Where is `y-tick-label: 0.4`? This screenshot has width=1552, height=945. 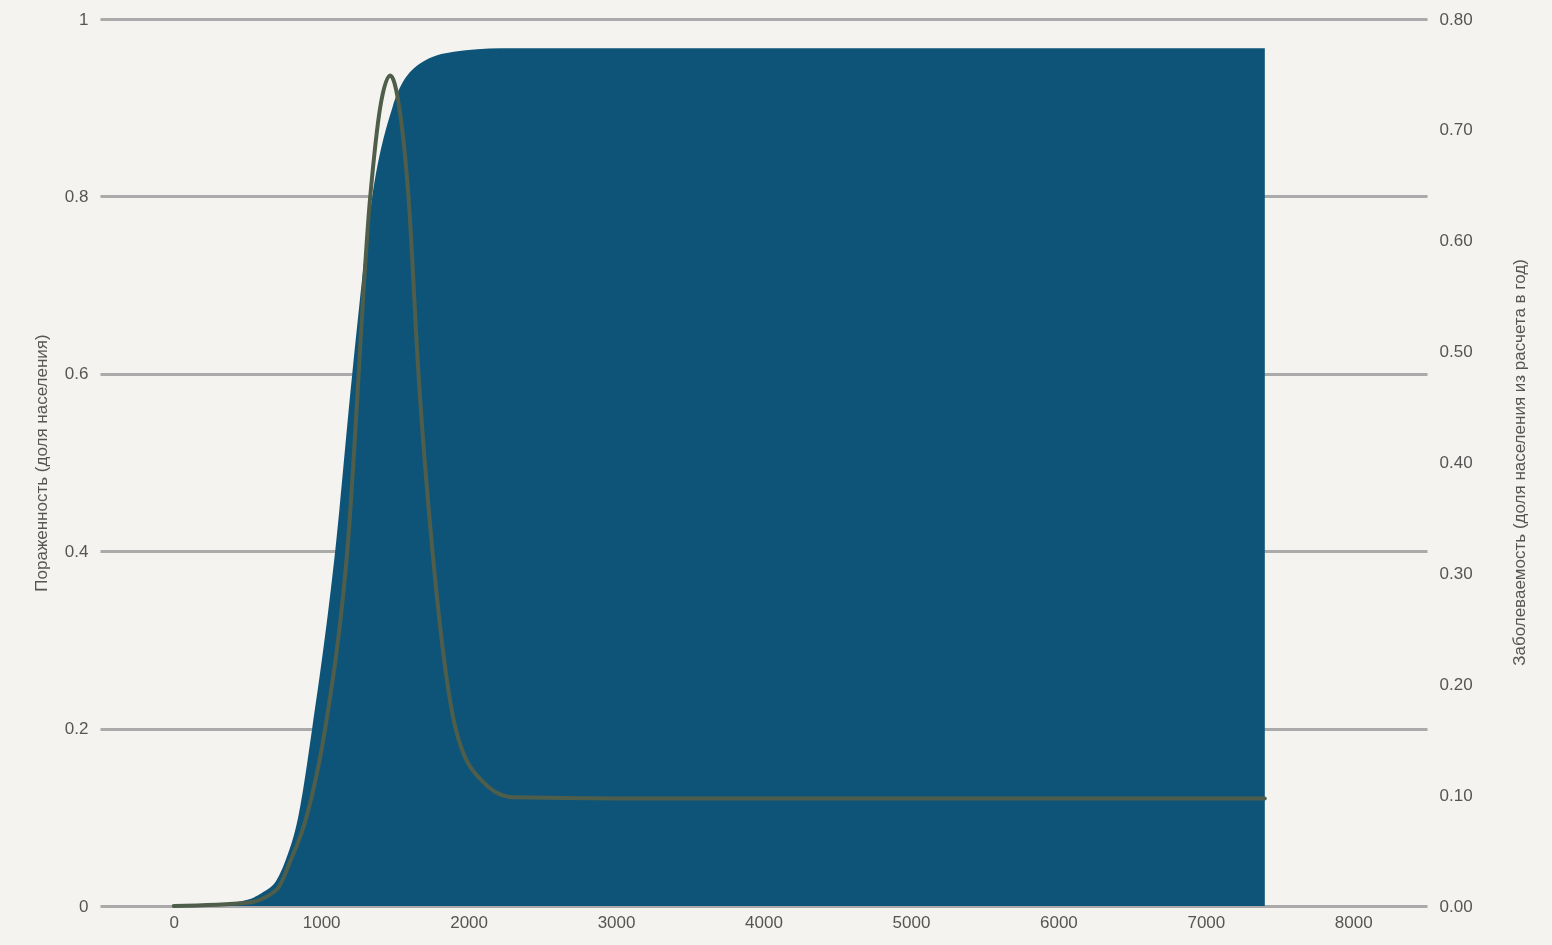
y-tick-label: 0.4 is located at coordinates (76, 551).